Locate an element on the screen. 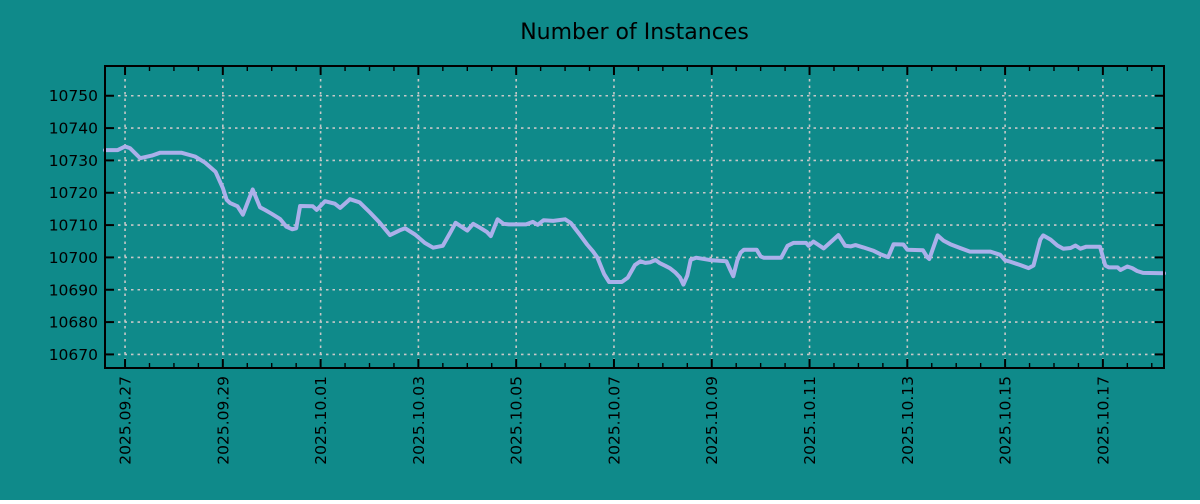  y-tick-label: 10710 is located at coordinates (73, 226).